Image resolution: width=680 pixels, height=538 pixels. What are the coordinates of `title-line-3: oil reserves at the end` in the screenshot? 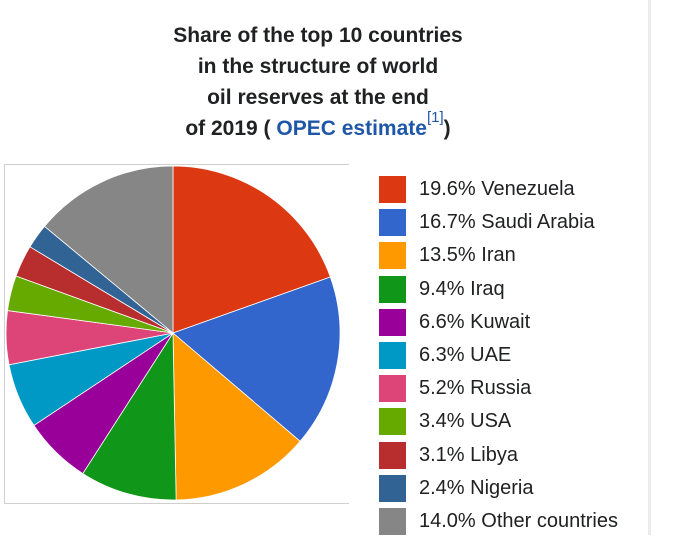 It's located at (318, 97).